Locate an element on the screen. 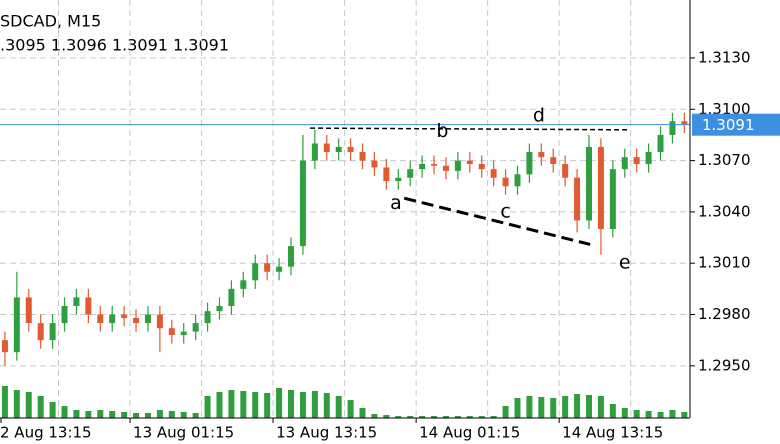 This screenshot has height=444, width=780. x-tick-label: 2 Aug 13:15 is located at coordinates (46, 433).